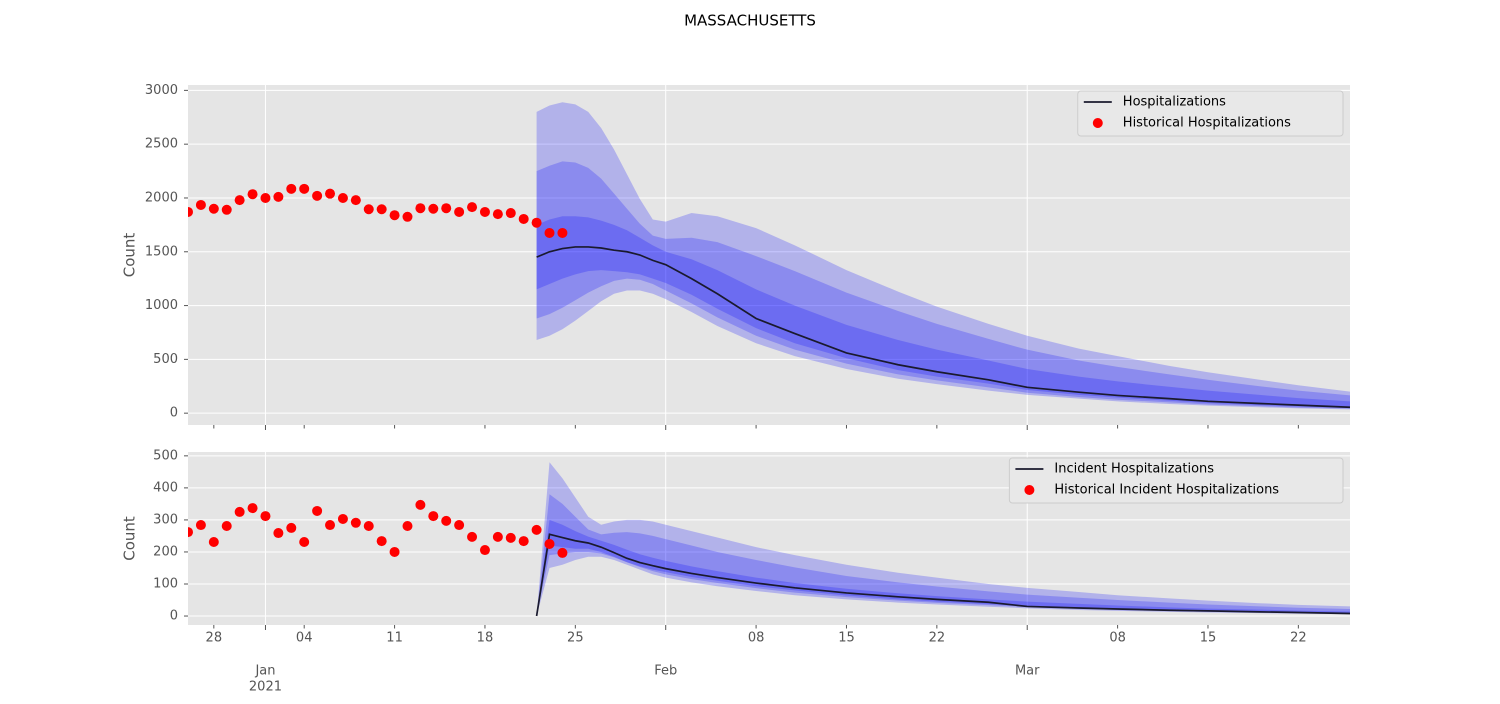 This screenshot has width=1500, height=704. Describe the element at coordinates (750, 21) in the screenshot. I see `chart-title: MASSACHUSETTS` at that location.